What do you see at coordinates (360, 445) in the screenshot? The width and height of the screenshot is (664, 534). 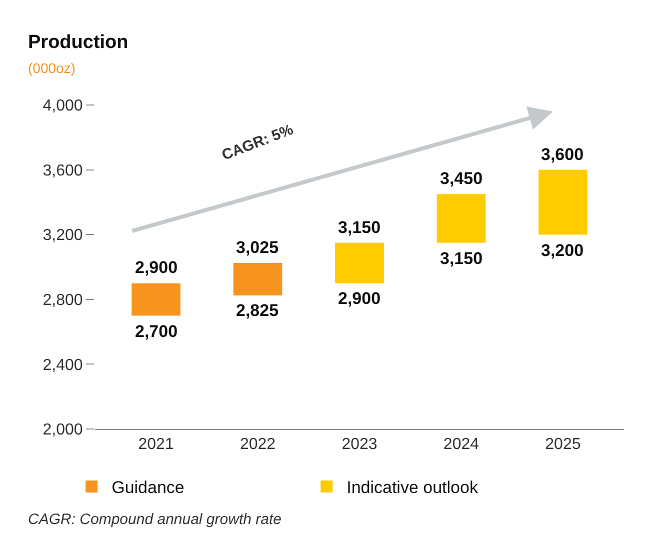 I see `x-tick-label: 2023` at bounding box center [360, 445].